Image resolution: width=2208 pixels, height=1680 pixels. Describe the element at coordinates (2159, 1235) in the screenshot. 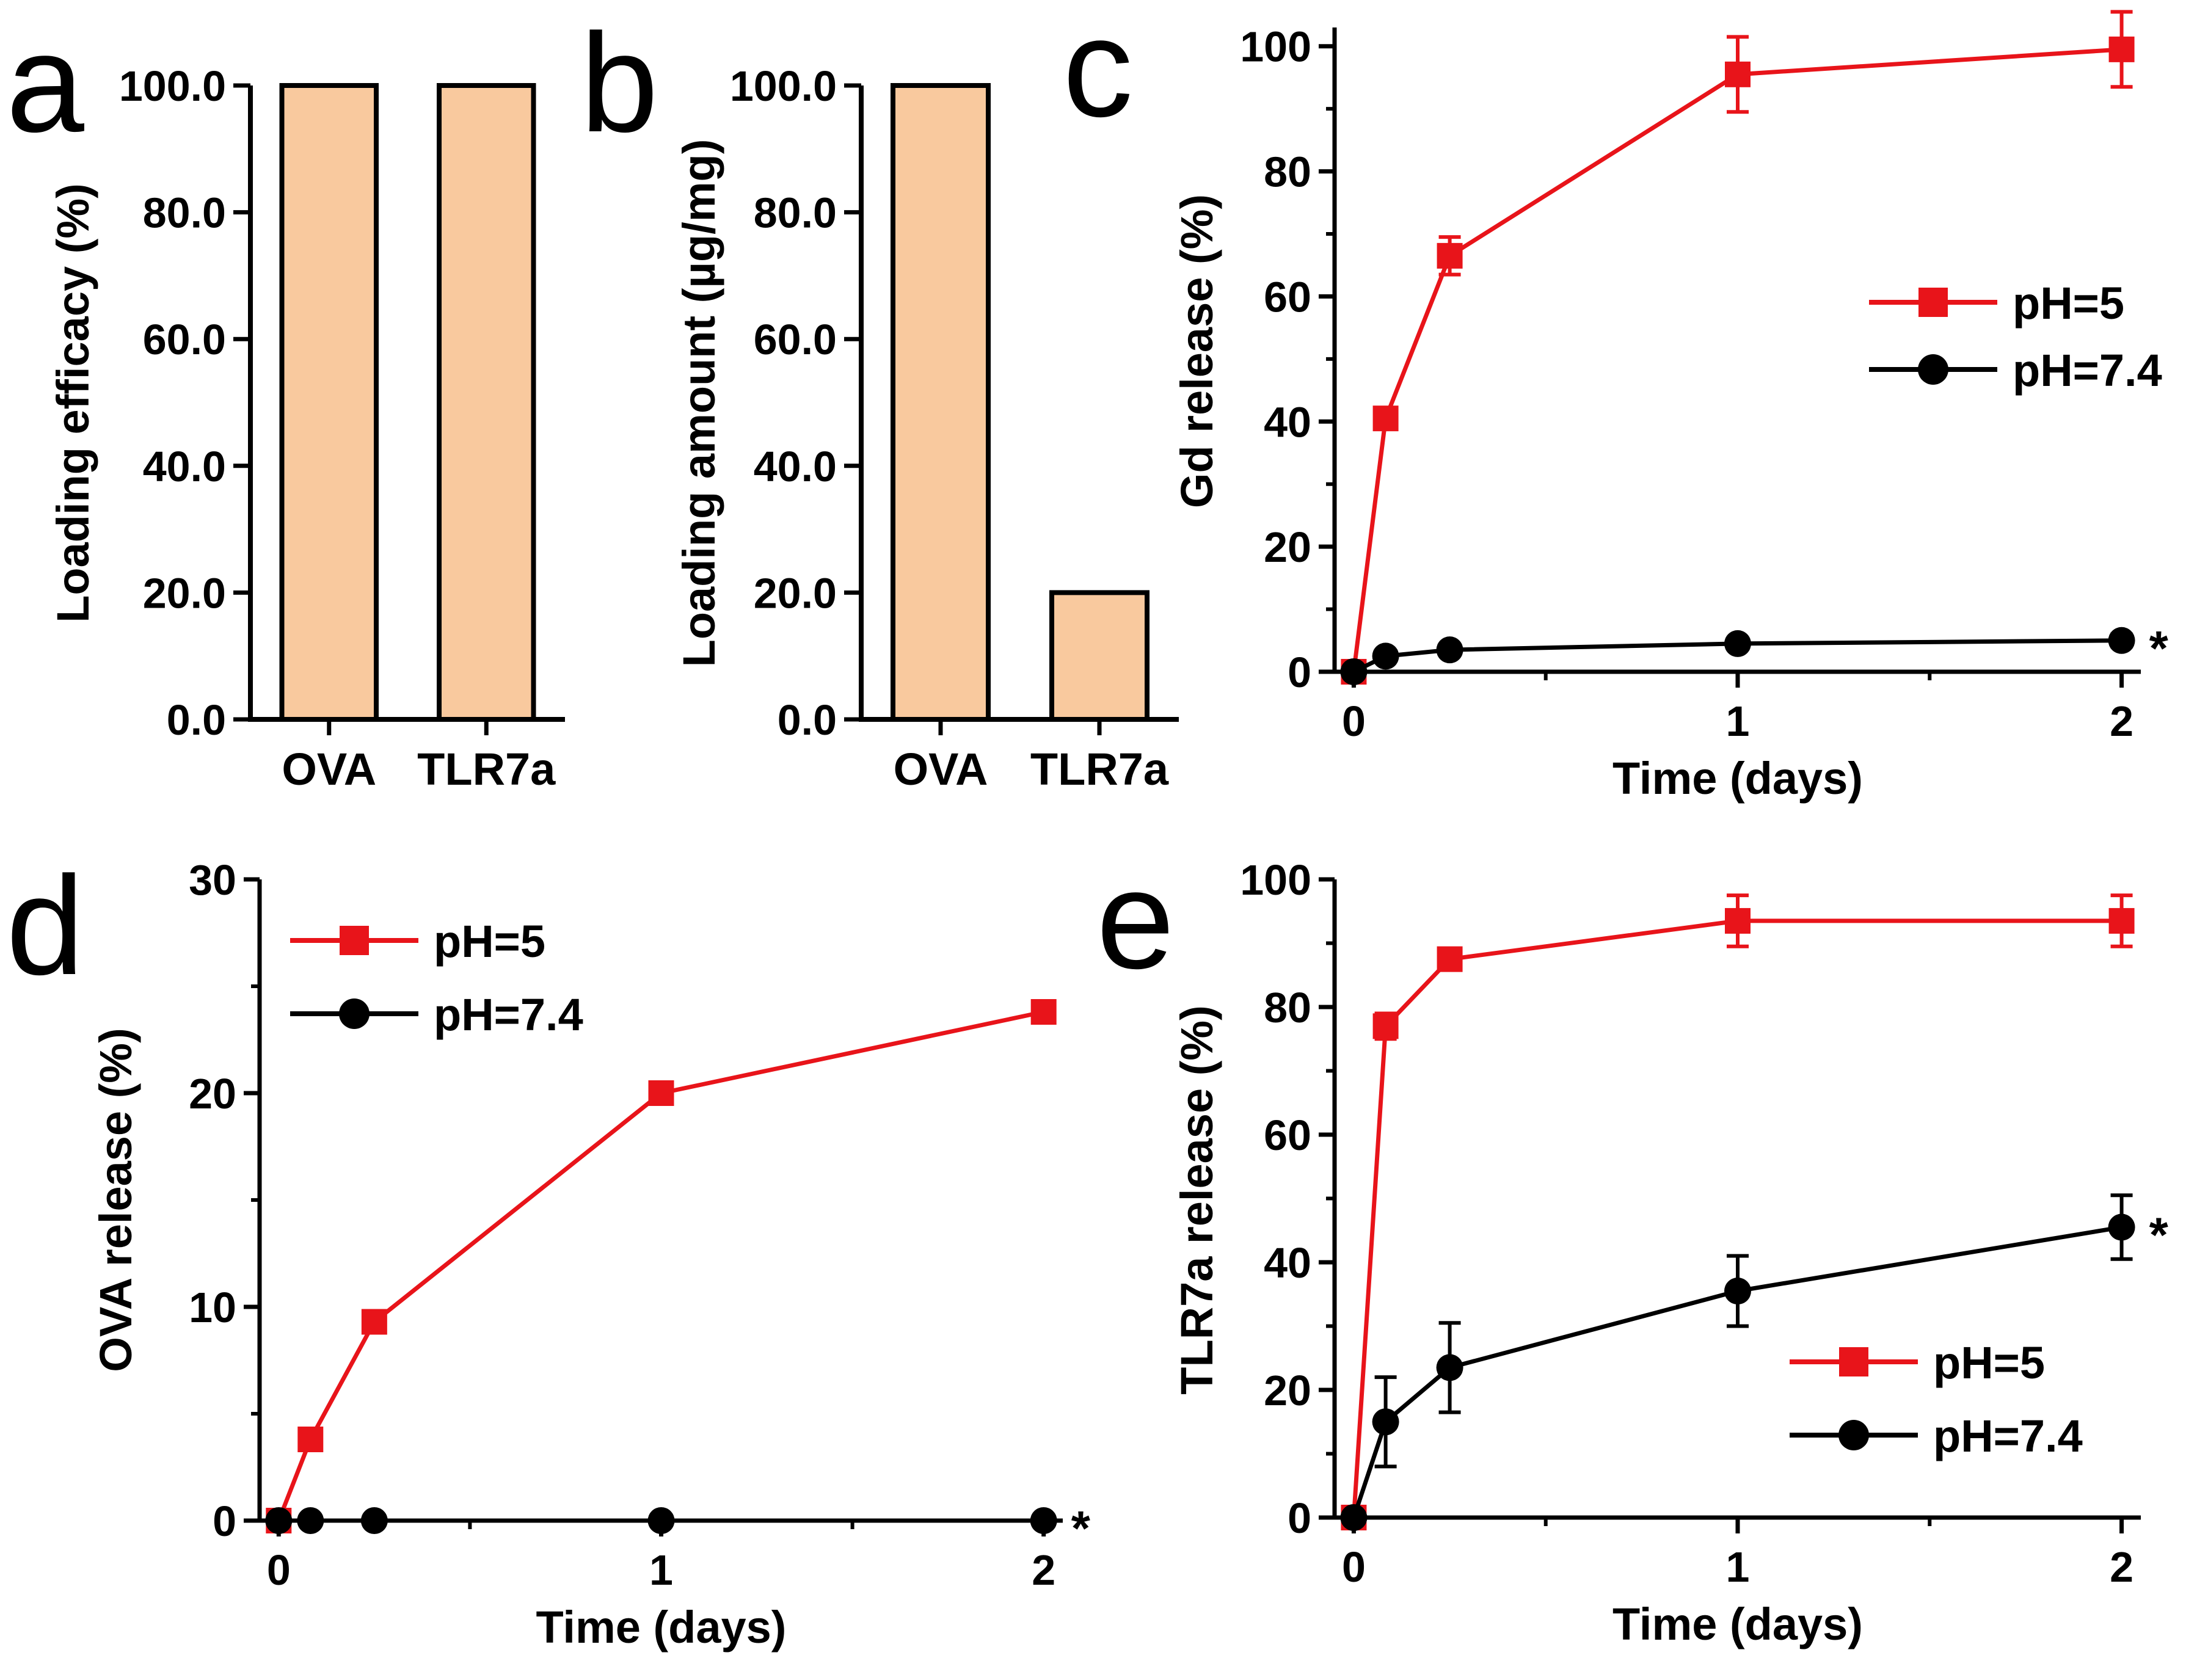

I see `significance-asterisk-e: *` at that location.